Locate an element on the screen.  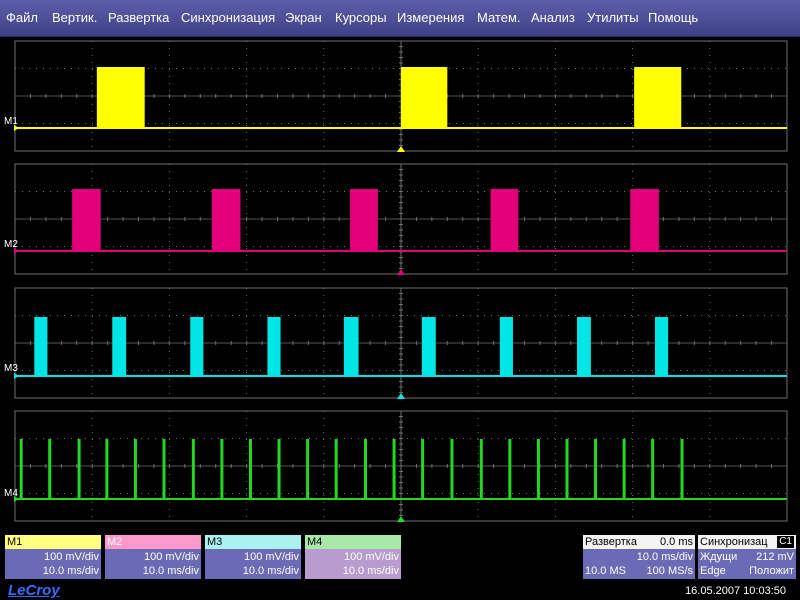
trace-label-m2: M2 is located at coordinates (11, 244).